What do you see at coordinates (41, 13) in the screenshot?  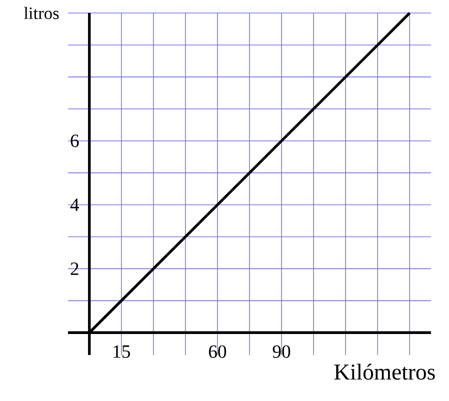 I see `y-axis-title: litros` at bounding box center [41, 13].